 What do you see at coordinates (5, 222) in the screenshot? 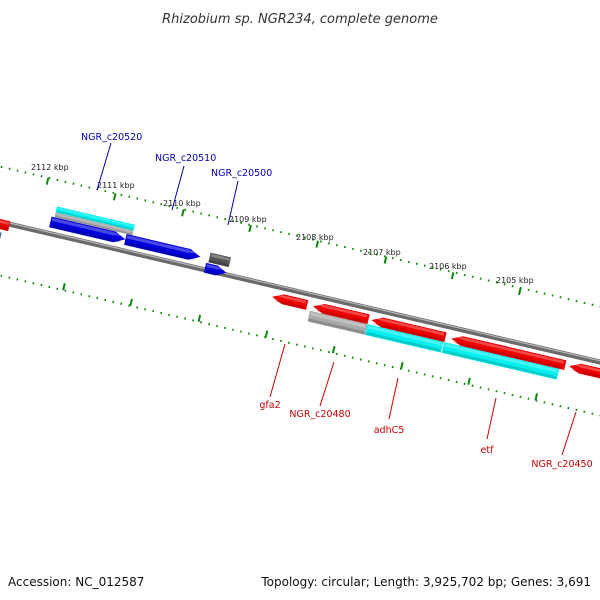
I see `gene-arrow-partial-shine` at bounding box center [5, 222].